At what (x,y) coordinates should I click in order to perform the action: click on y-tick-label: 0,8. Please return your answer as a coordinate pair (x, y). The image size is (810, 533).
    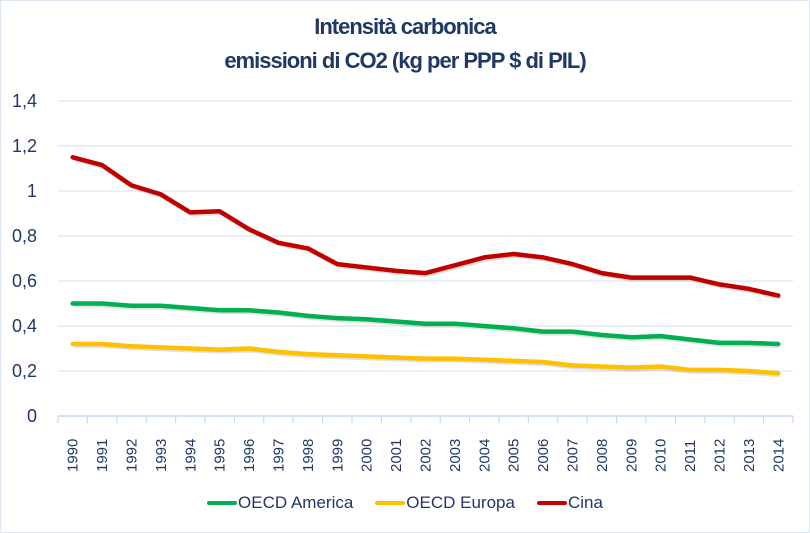
    Looking at the image, I should click on (24, 236).